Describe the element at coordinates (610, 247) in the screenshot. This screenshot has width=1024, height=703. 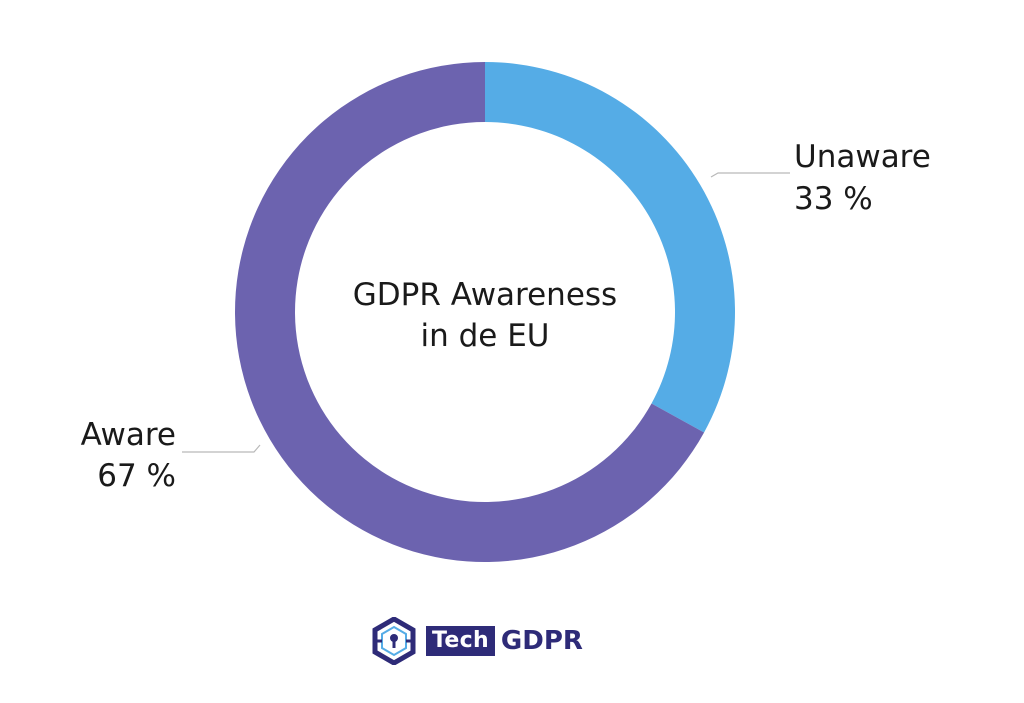
I see `donut-slice-unaware` at that location.